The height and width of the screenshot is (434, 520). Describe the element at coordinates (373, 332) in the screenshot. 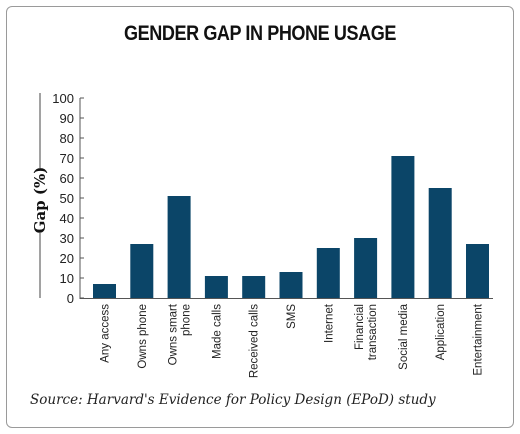

I see `x-category-label: transaction` at that location.